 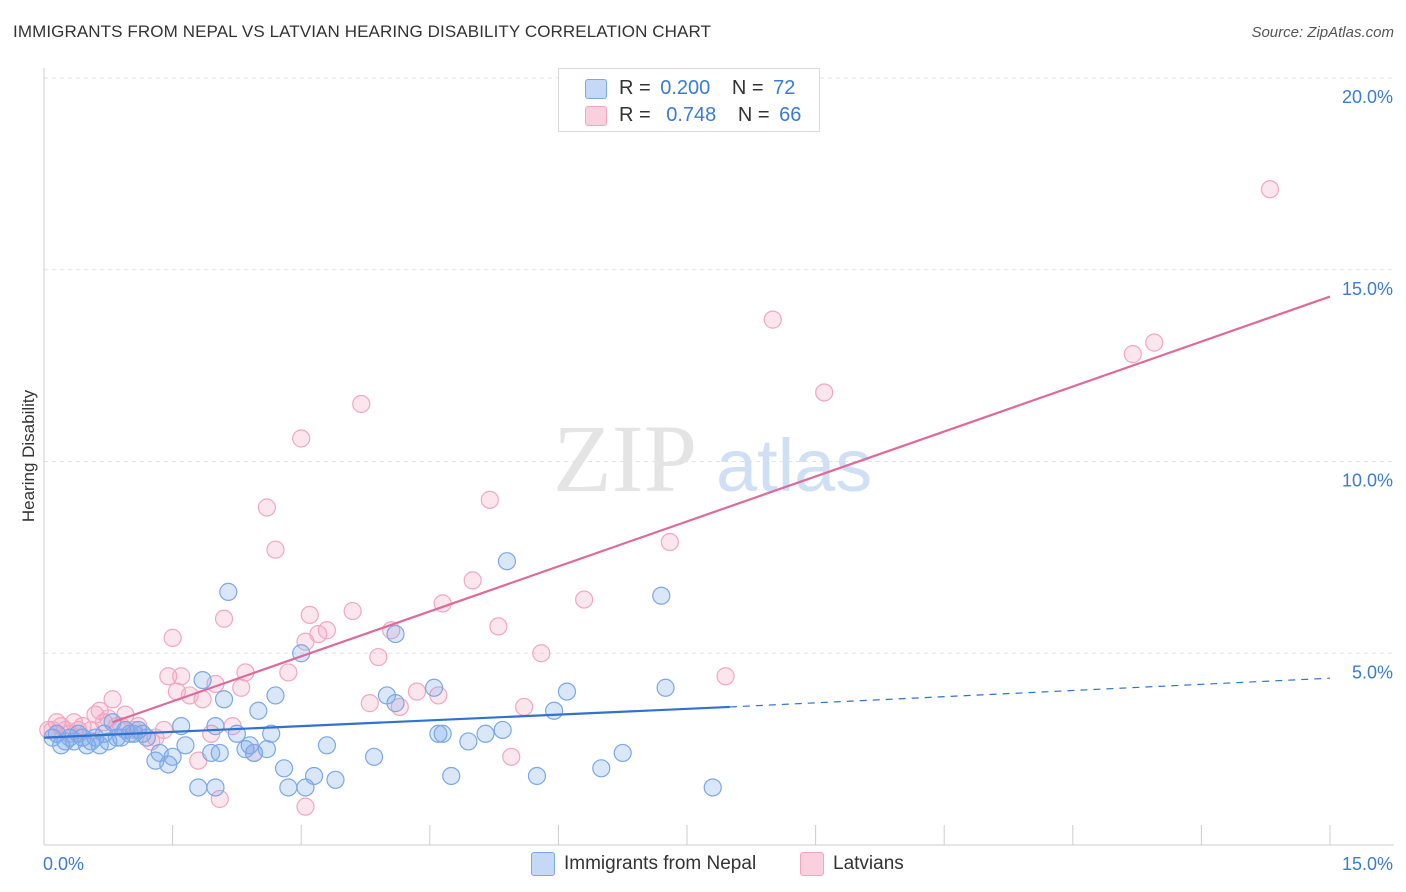 I want to click on legend-swatch-nepal, so click(x=596, y=89).